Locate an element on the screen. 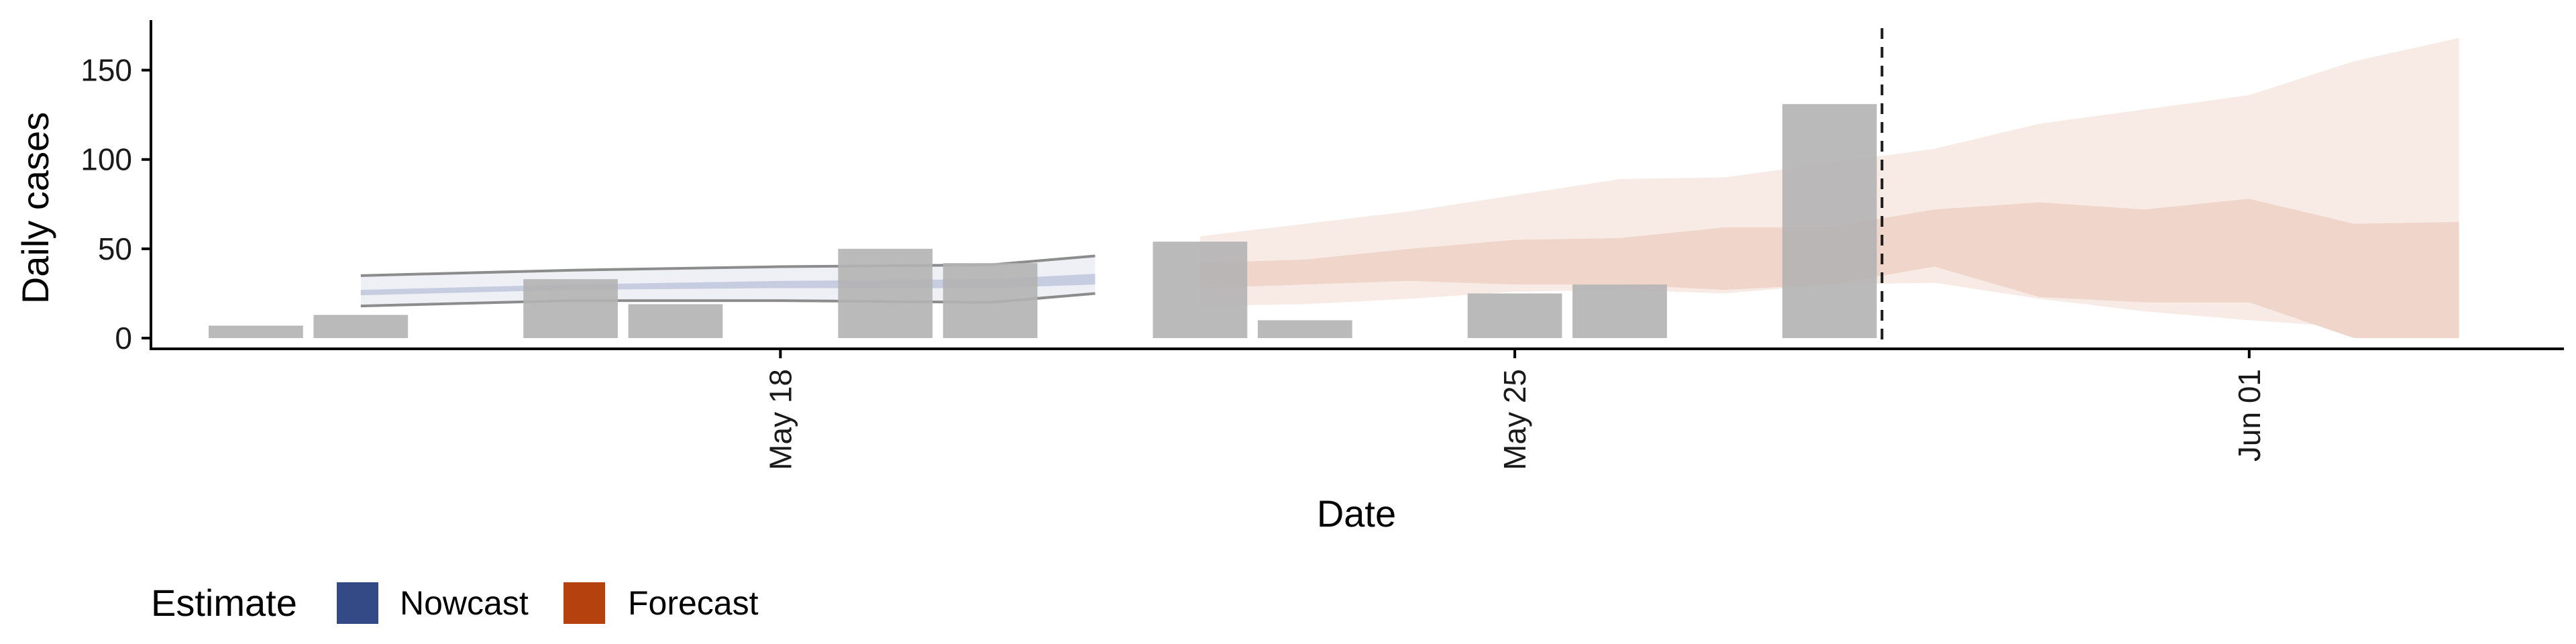 The width and height of the screenshot is (2576, 644). y-tick-label: 100 is located at coordinates (106, 159).